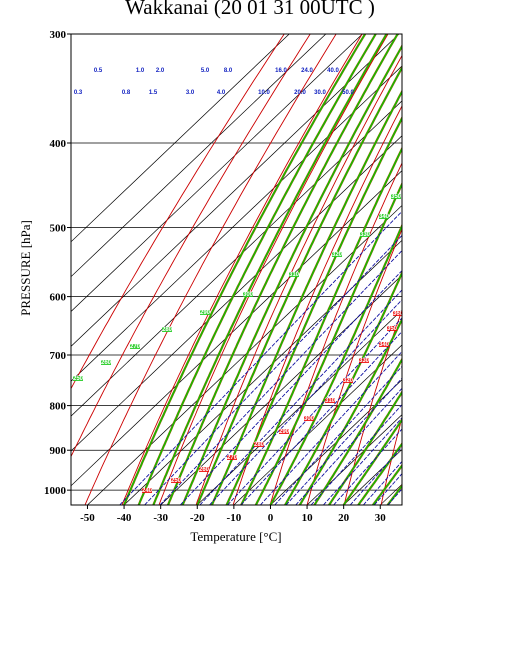 The image size is (510, 660). What do you see at coordinates (98, 71) in the screenshot?
I see `mixing-ratio-label: 0.5` at bounding box center [98, 71].